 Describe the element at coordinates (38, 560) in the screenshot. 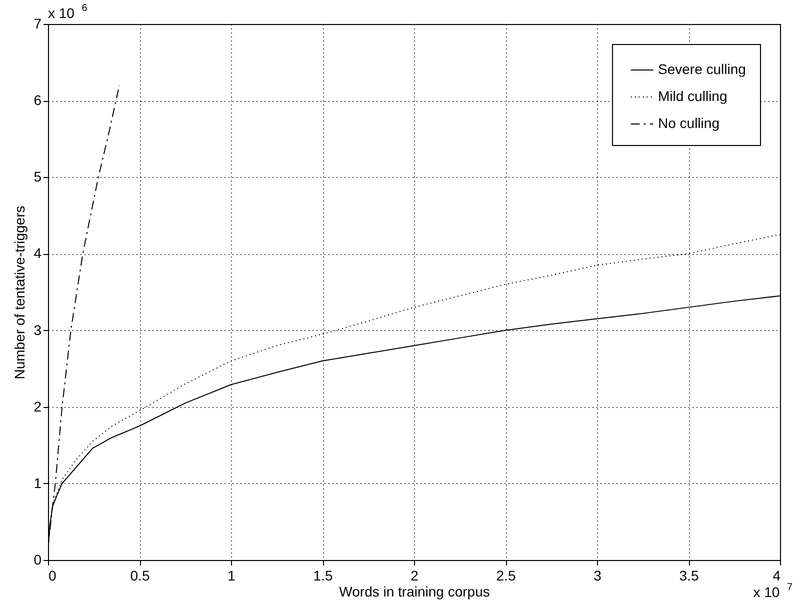

I see `y-tick-label: 0` at that location.